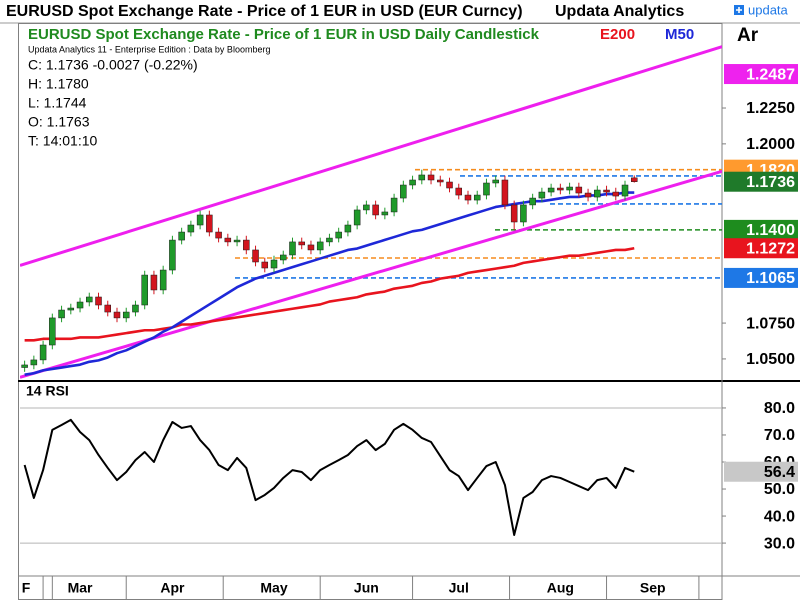  What do you see at coordinates (770, 359) in the screenshot?
I see `y-tick-label: 1.0500` at bounding box center [770, 359].